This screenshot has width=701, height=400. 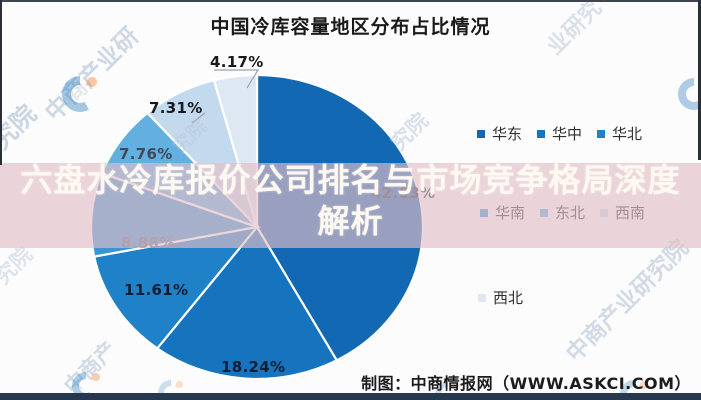 I want to click on legend-row: 西北, so click(x=500, y=297).